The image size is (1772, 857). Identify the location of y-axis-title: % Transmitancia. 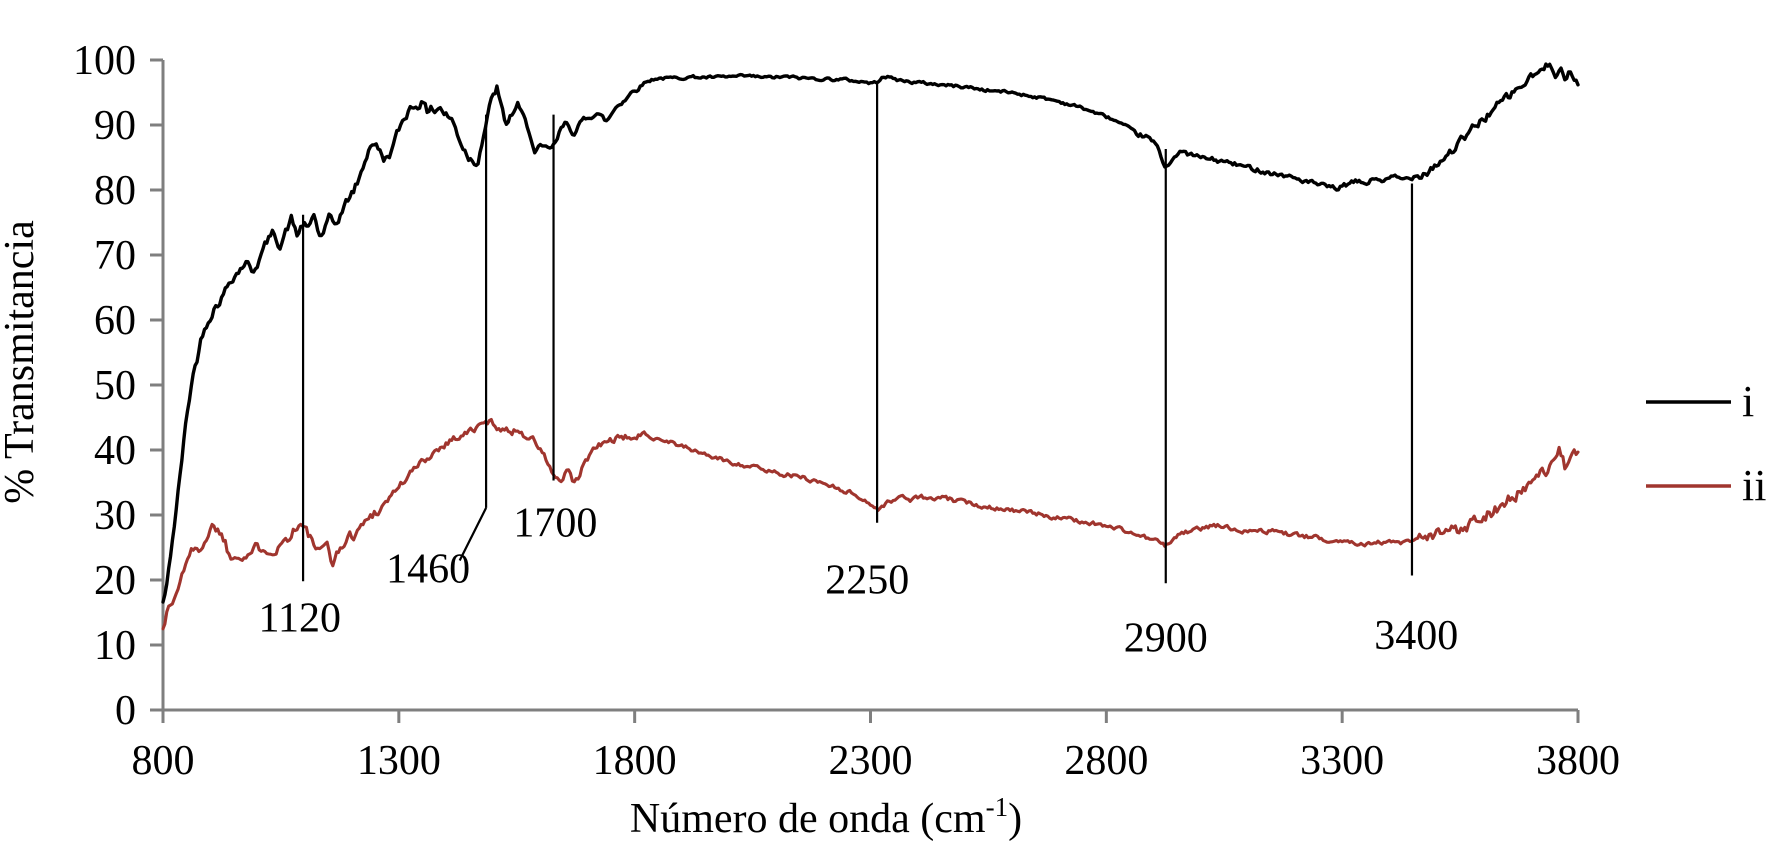
(21, 362).